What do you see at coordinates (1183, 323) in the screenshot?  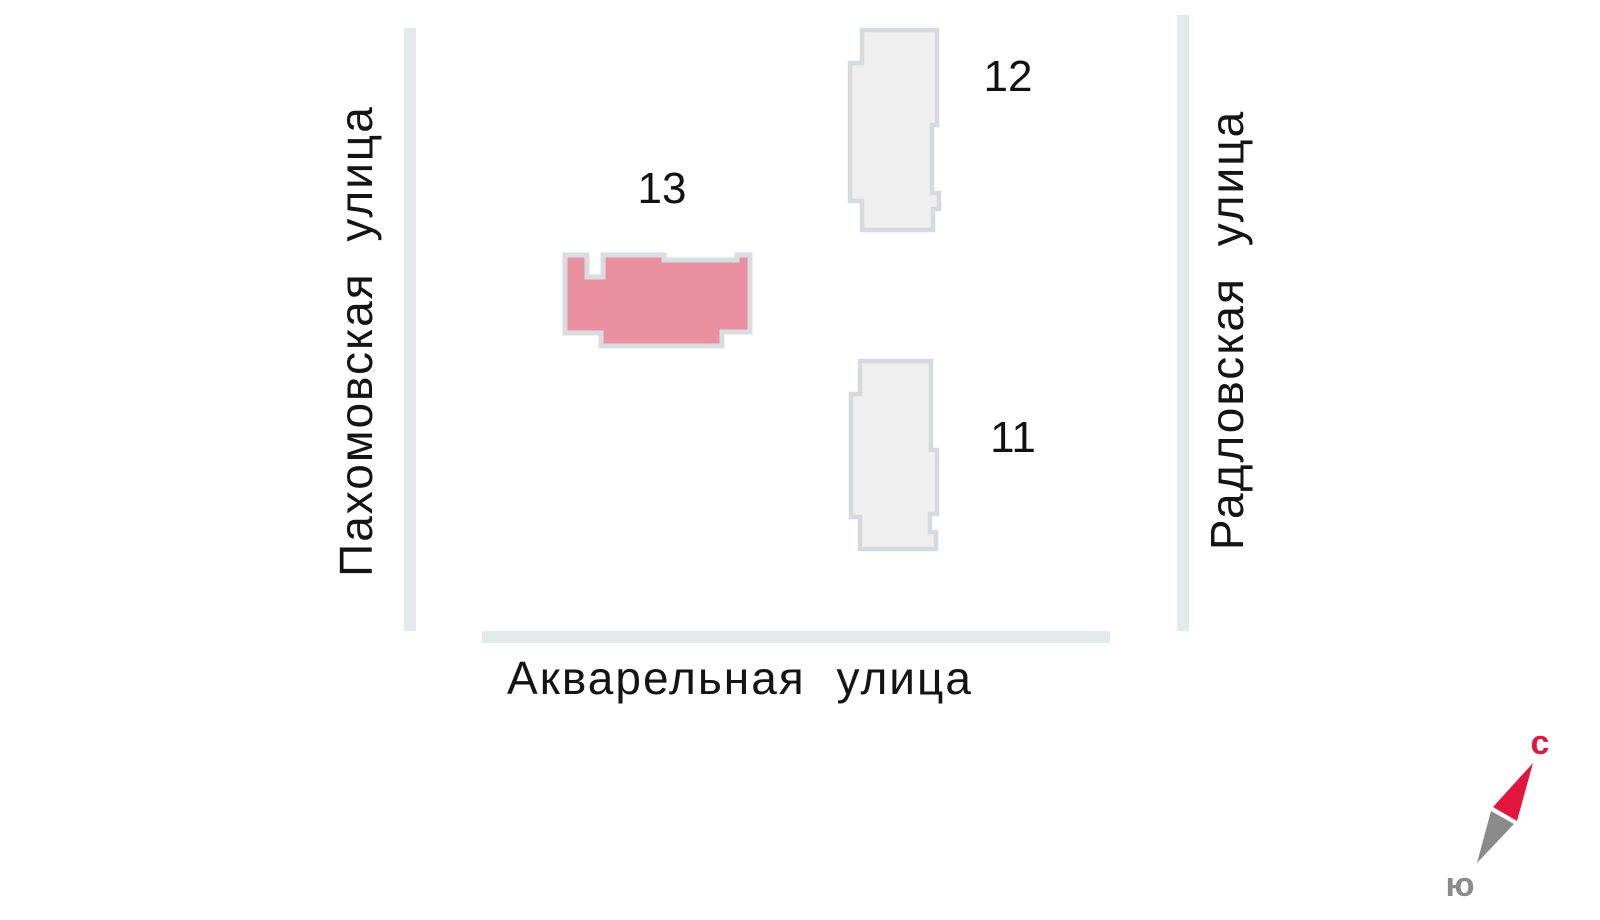 I see `street-line-radlovskaya` at bounding box center [1183, 323].